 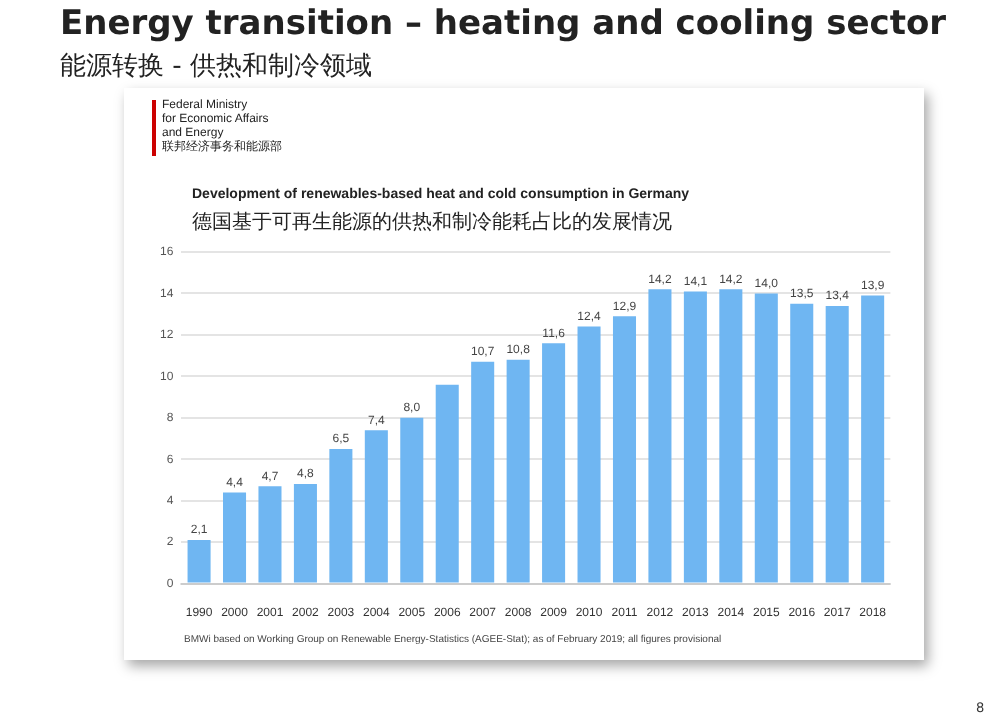 I want to click on text: 能源转换 - 供热和制冷领域, so click(x=216, y=67).